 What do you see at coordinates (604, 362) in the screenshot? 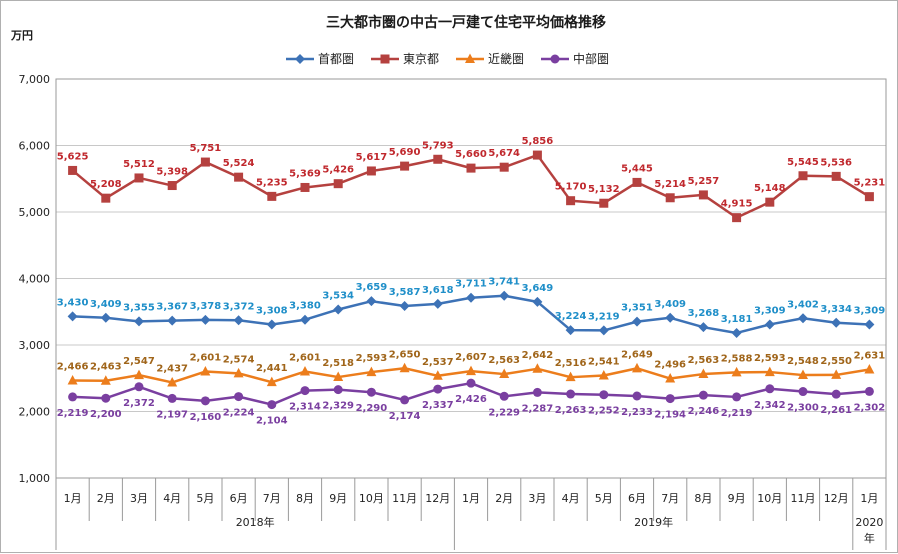
I see `data-label: 2,541` at bounding box center [604, 362].